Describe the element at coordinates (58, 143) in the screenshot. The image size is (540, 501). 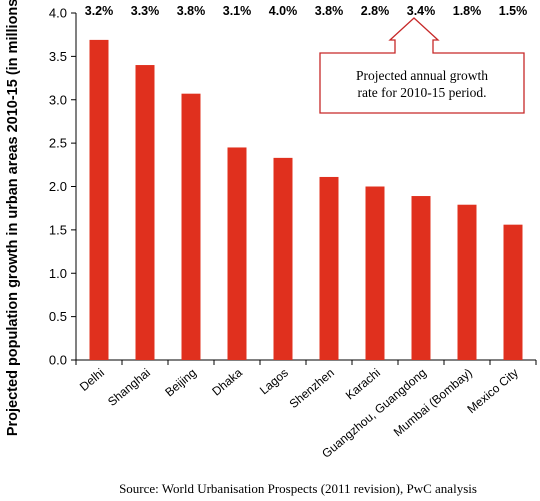
I see `y-tick-label: 2.5` at that location.